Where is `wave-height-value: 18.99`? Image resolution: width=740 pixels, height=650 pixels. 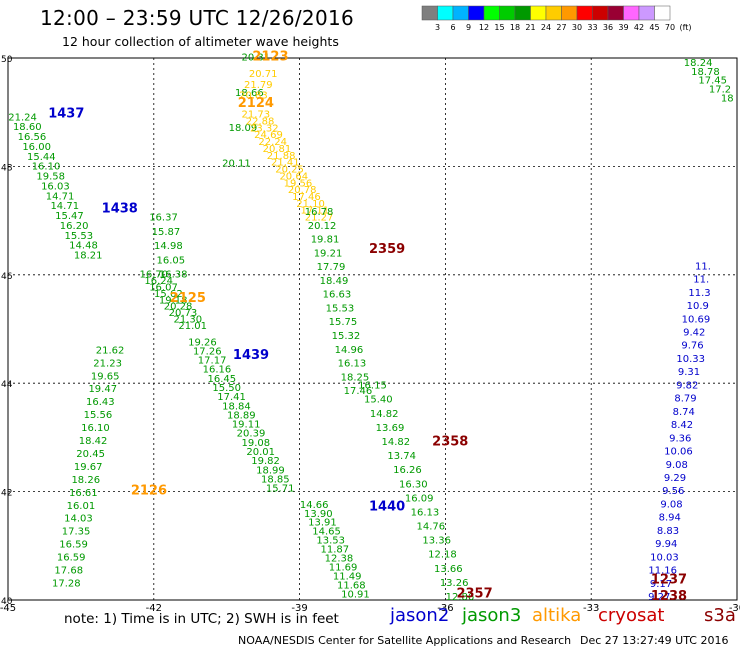
wave-height-value: 18.99 is located at coordinates (270, 470).